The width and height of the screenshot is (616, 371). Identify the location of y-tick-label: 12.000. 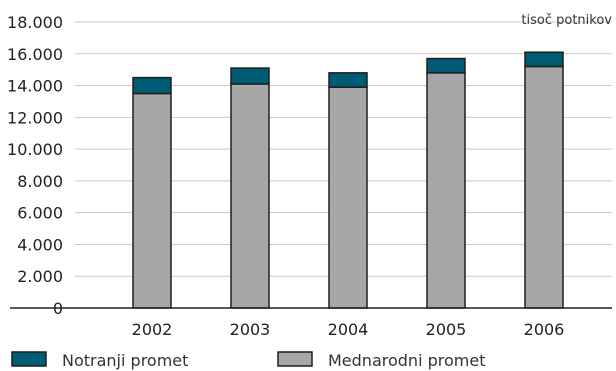
(35, 117).